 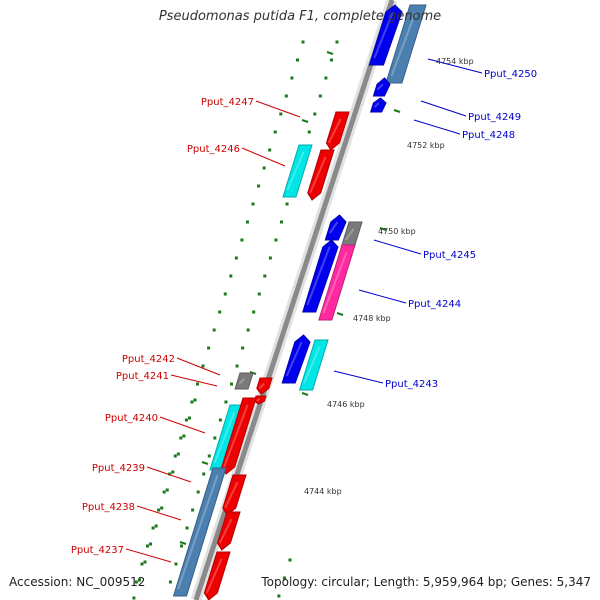 I want to click on label-pput-4241: Pput_4241, so click(x=142, y=376).